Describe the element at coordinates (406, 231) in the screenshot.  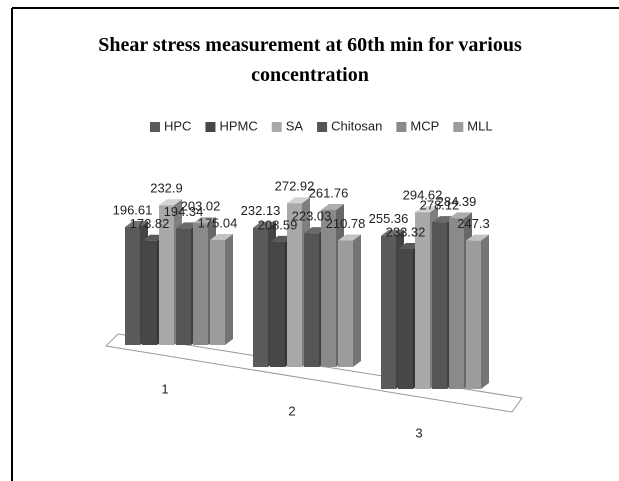
I see `value-label: 233.32` at that location.